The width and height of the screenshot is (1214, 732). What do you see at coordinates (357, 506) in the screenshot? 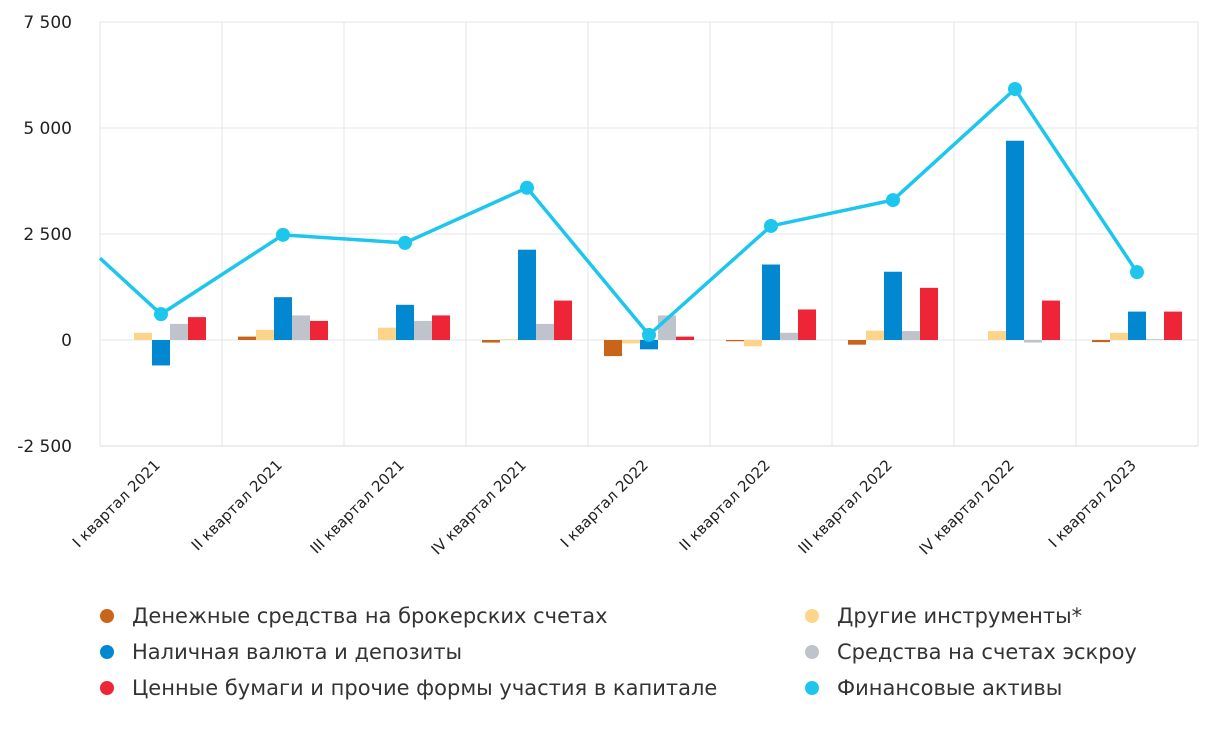
I see `x-tick-label: III квартал 2021` at bounding box center [357, 506].